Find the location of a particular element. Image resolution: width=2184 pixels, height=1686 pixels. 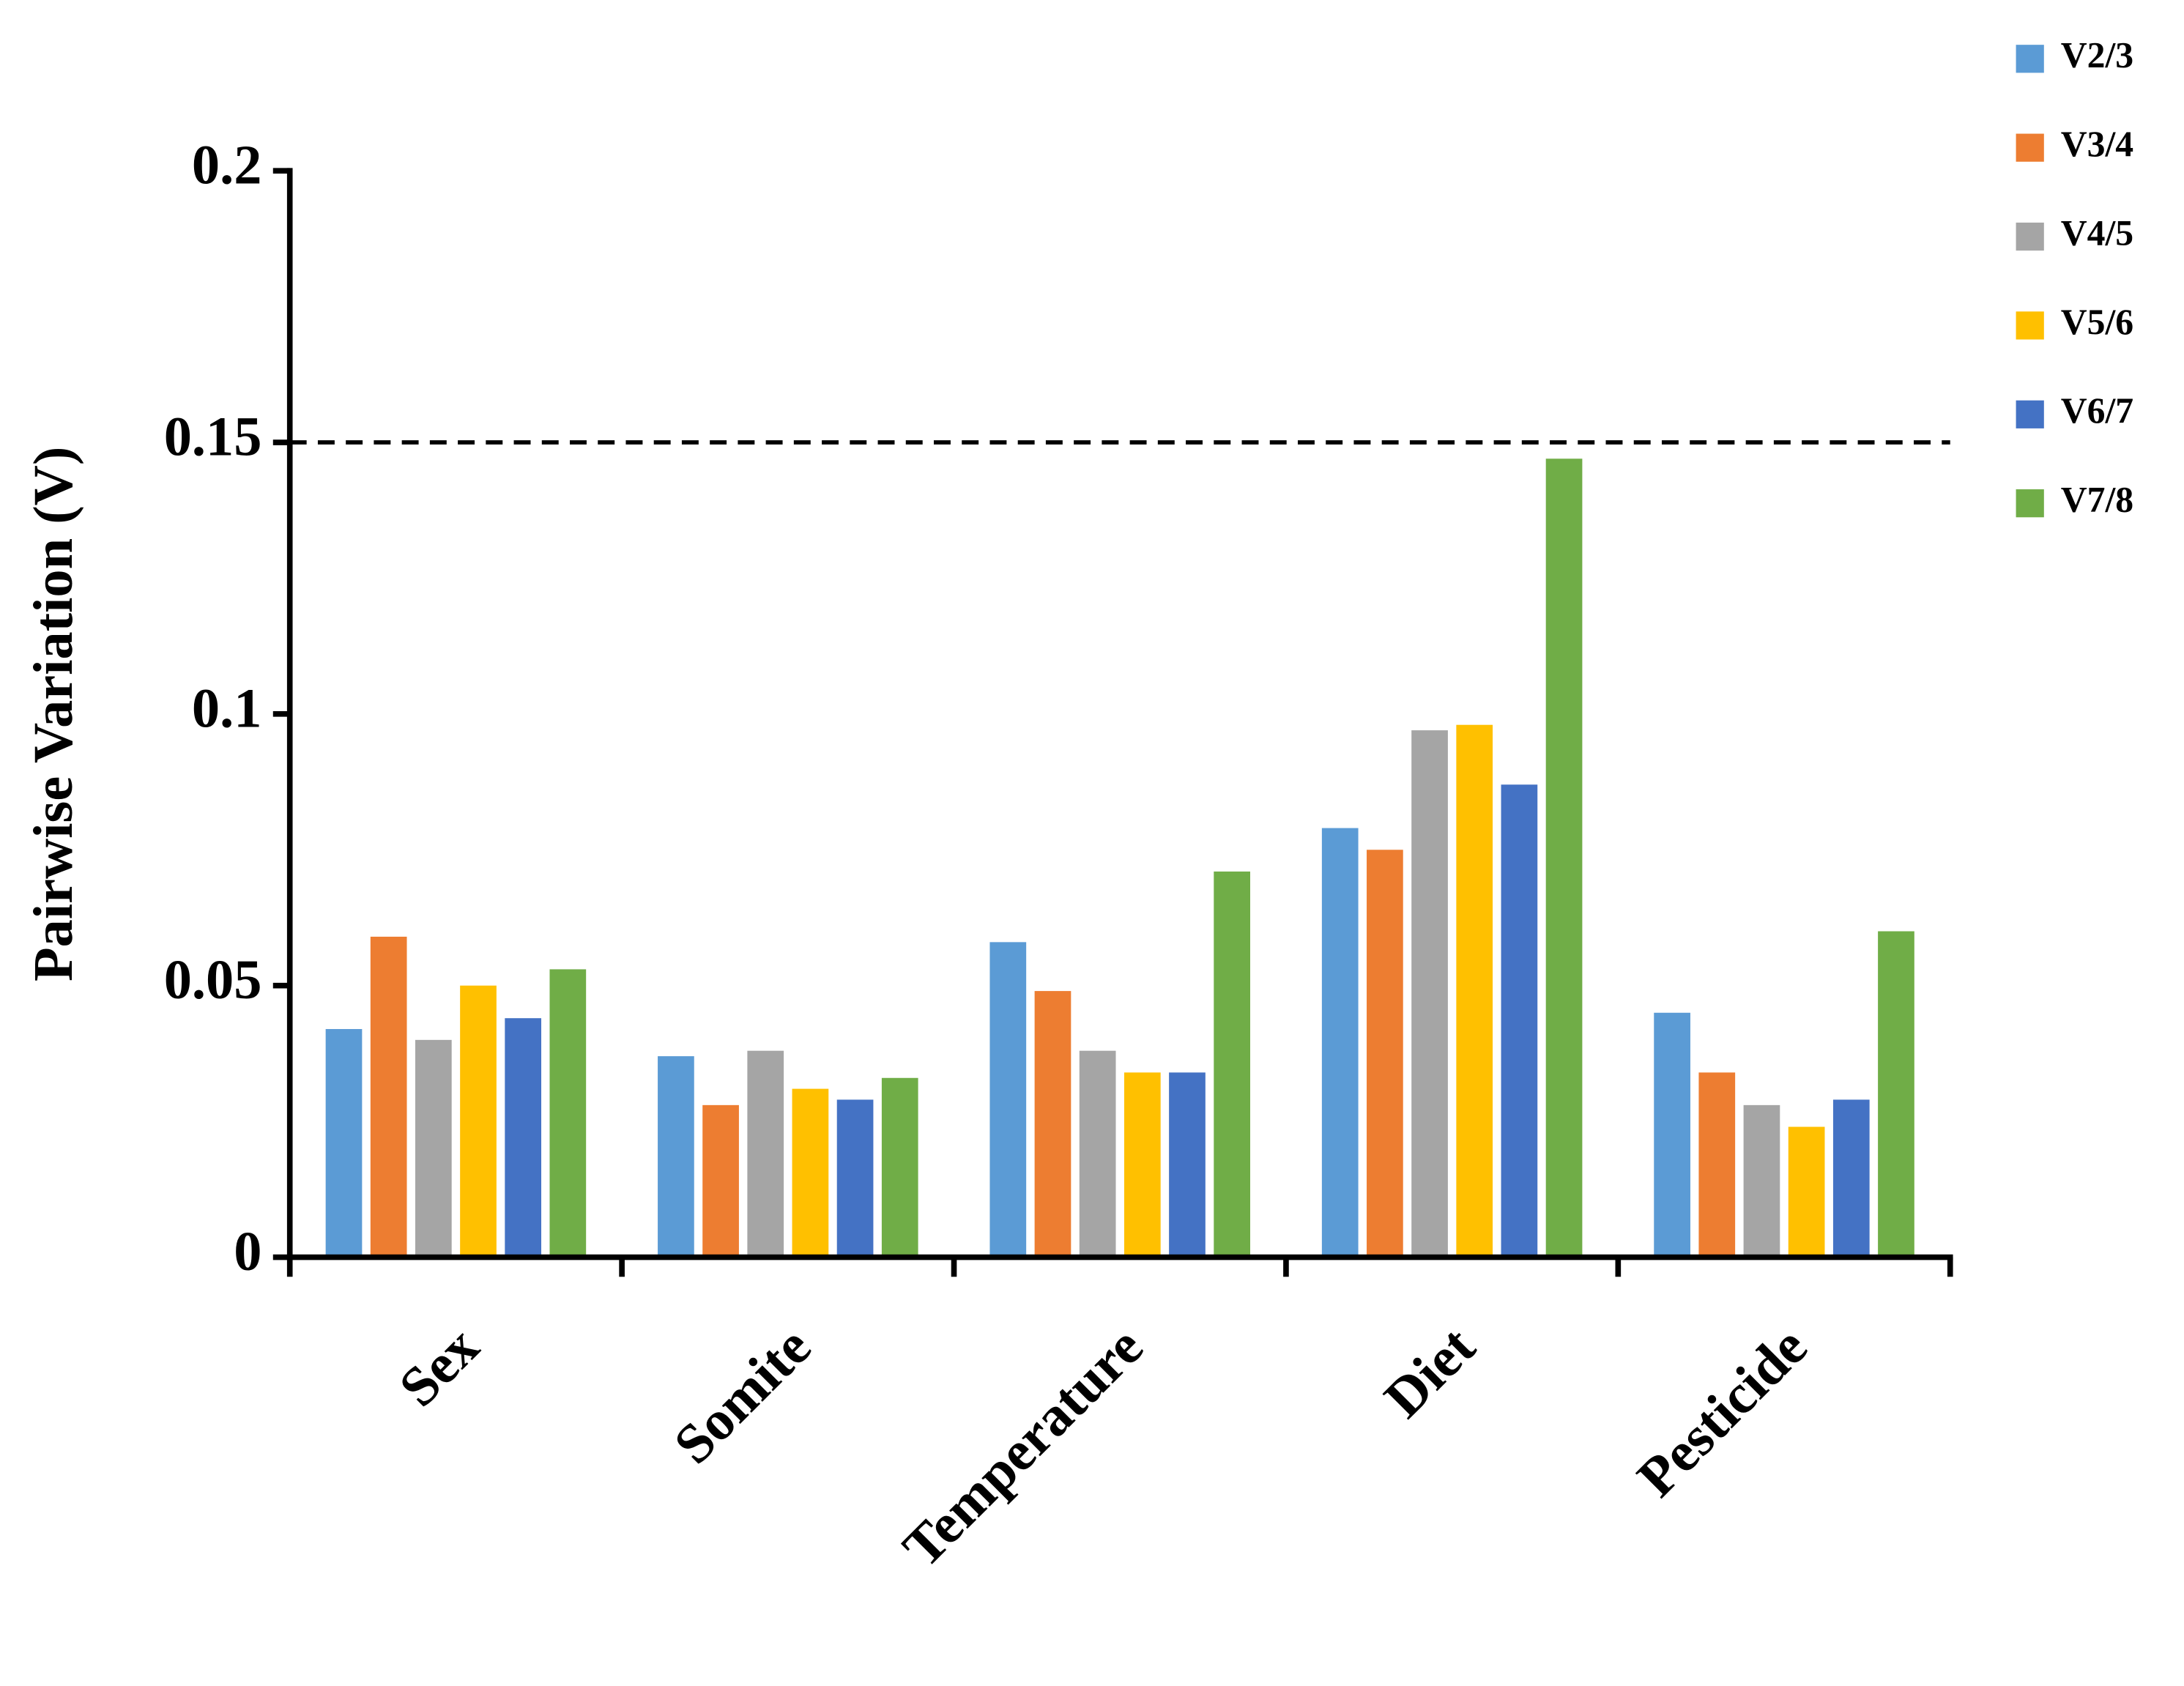

legend-label: V7/8 is located at coordinates (2097, 500).